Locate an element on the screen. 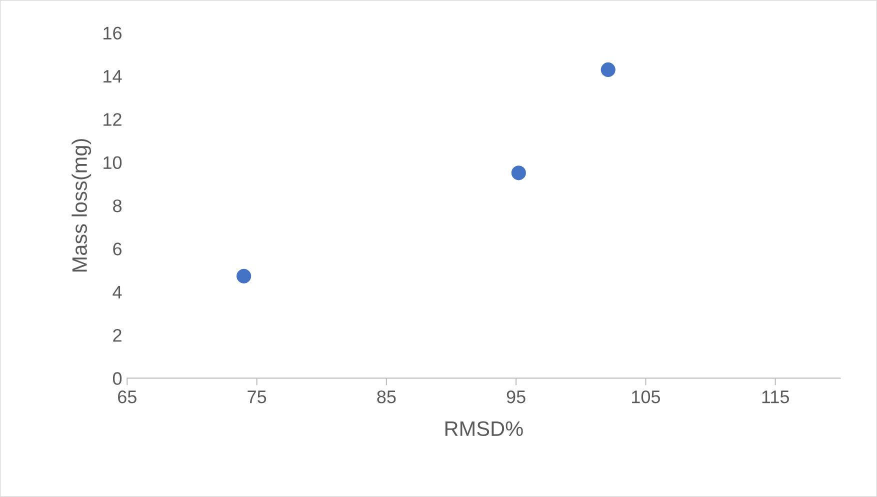 The image size is (877, 497). x-axis-title: RMSD% is located at coordinates (484, 428).